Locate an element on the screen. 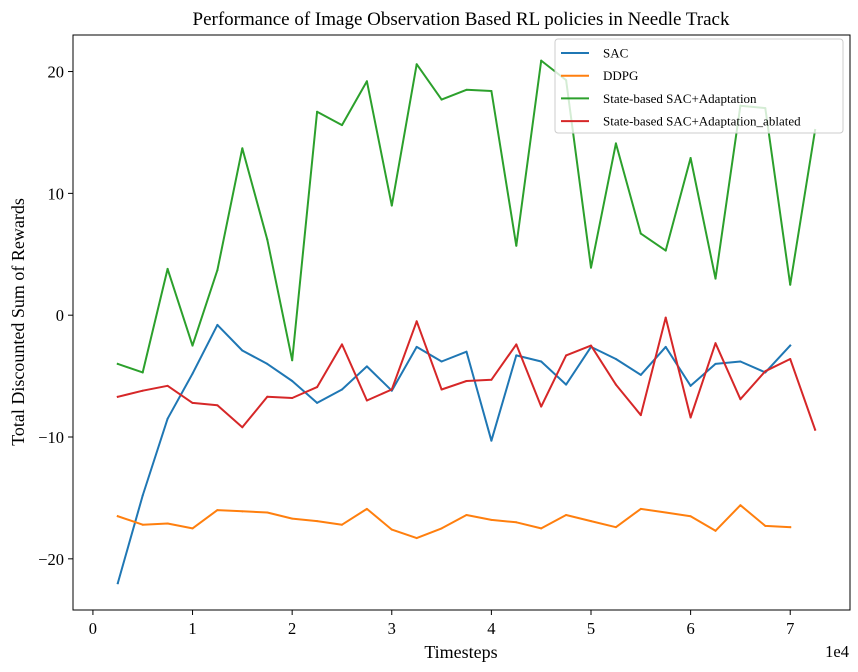 Image resolution: width=858 pixels, height=672 pixels. y-axis-label: Total Discounted Sum of Rewards is located at coordinates (18, 322).